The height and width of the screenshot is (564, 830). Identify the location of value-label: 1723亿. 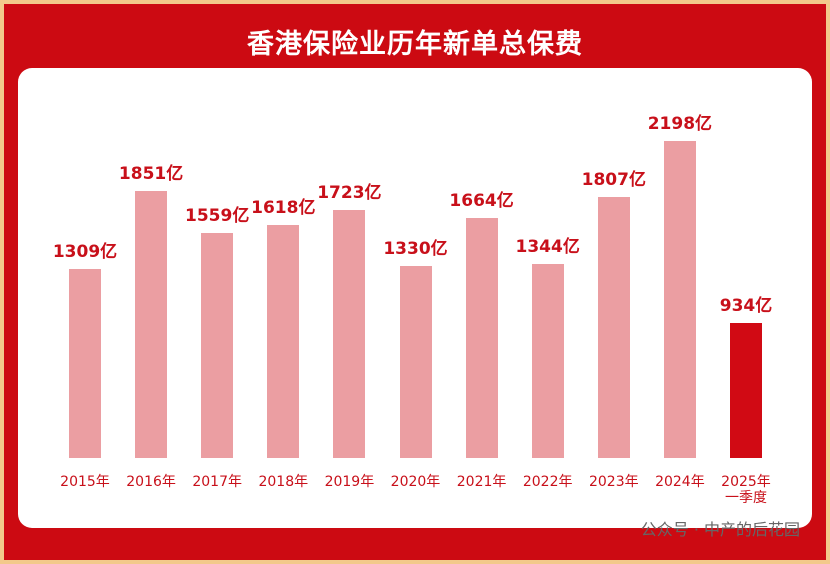
(349, 192).